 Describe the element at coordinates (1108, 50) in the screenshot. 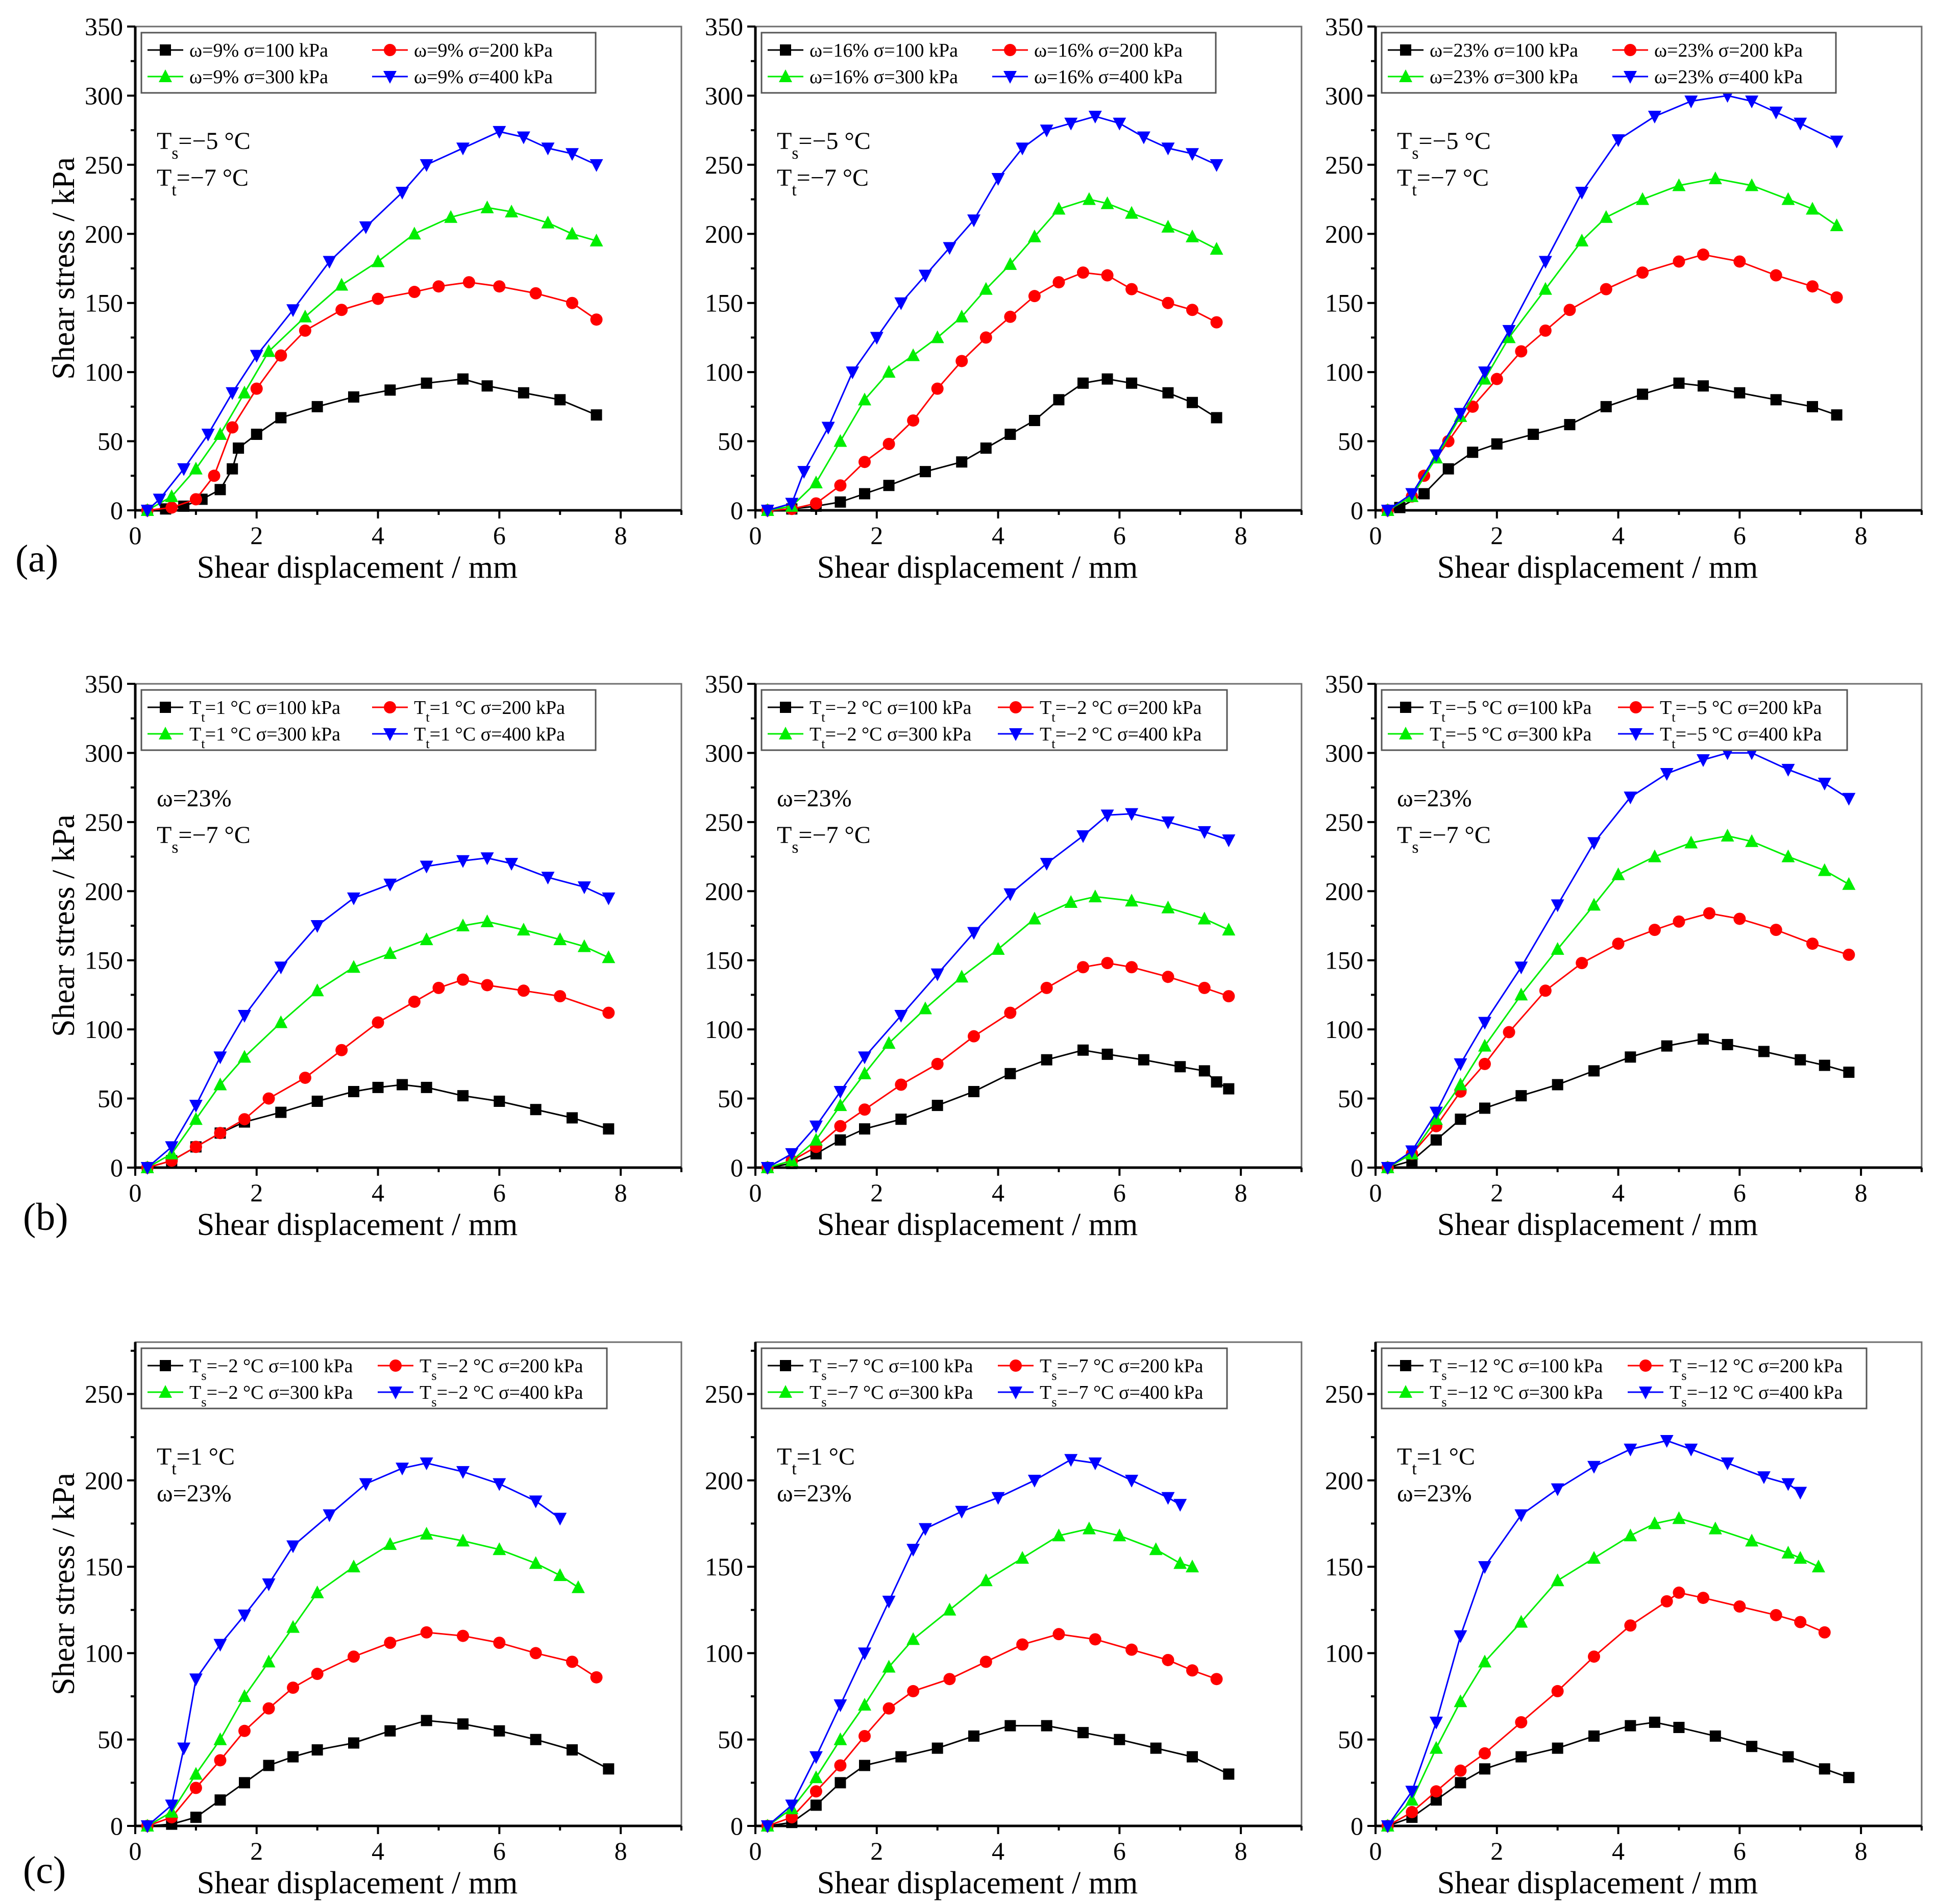

I see `legend-label: ω=16% σ=200 kPa` at that location.